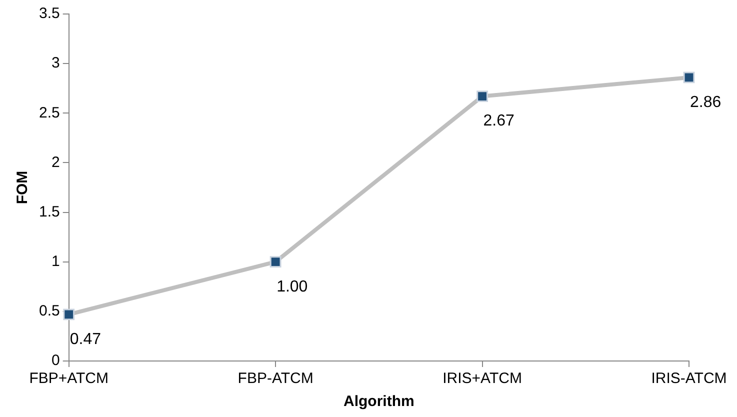 This screenshot has width=737, height=417. What do you see at coordinates (56, 361) in the screenshot?
I see `y-tick-label: 0` at bounding box center [56, 361].